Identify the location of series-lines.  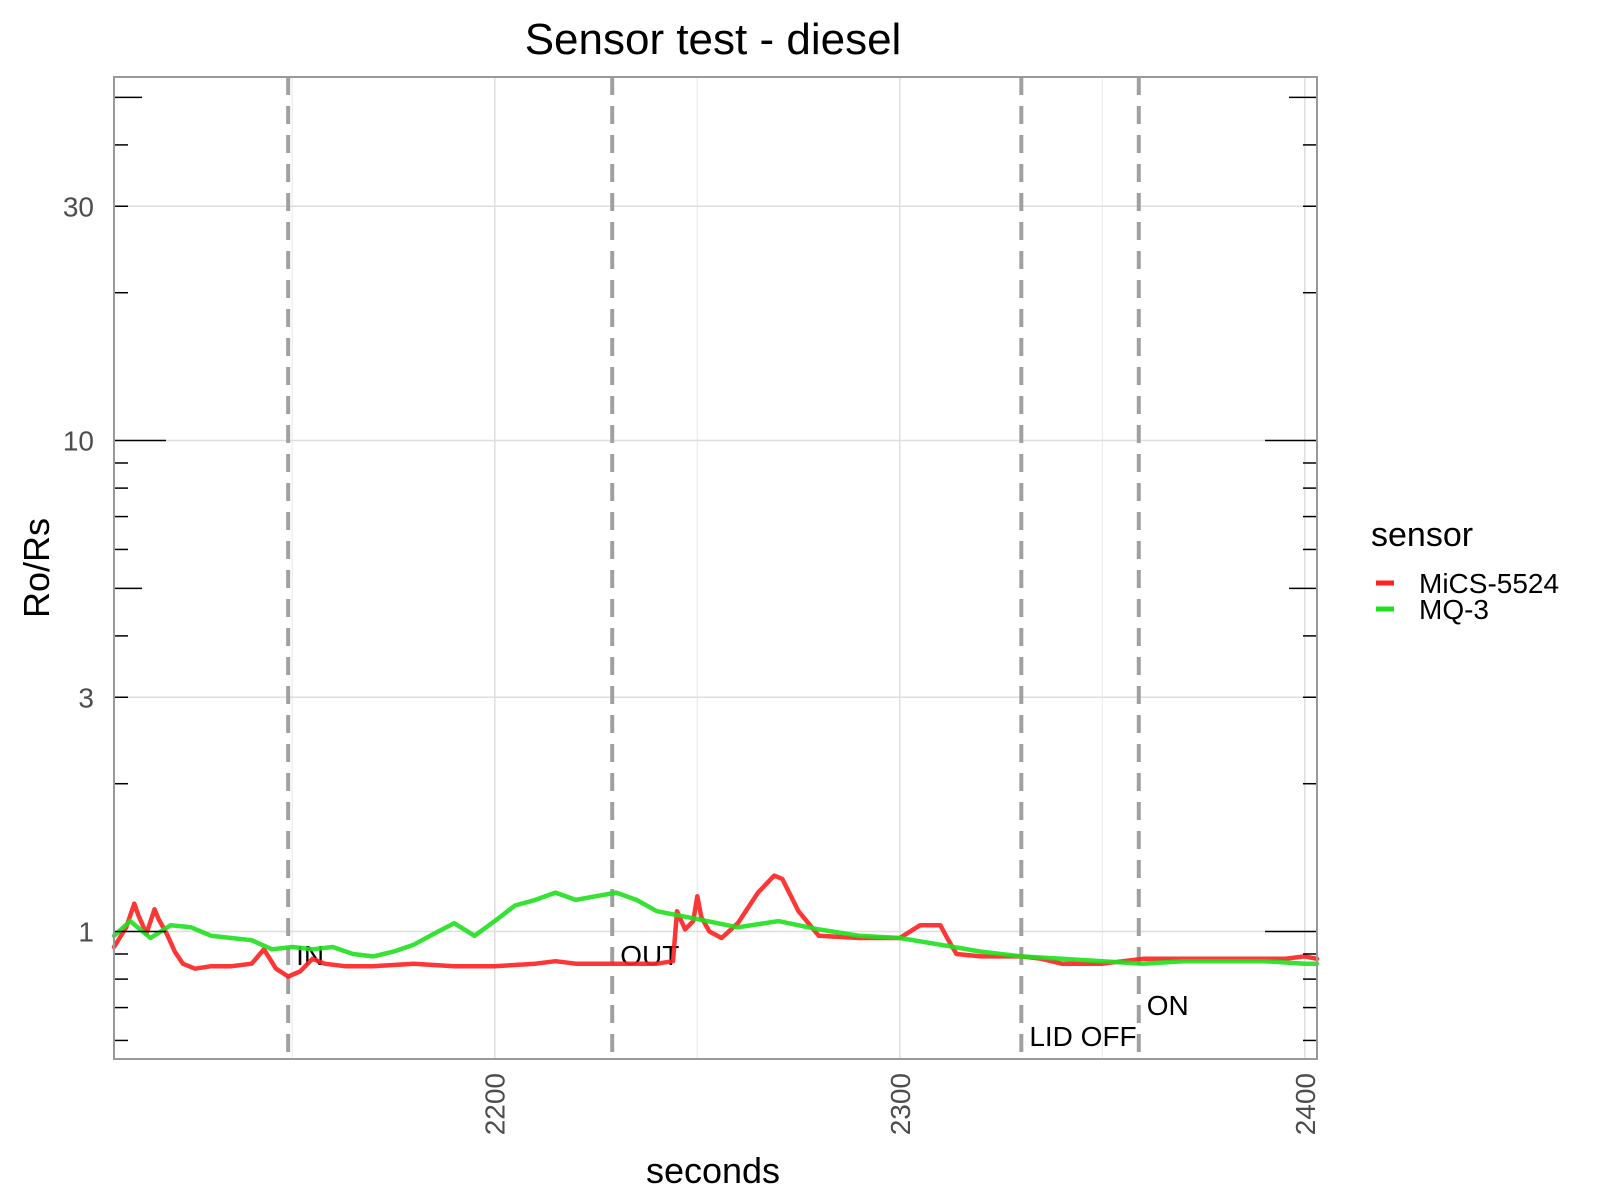
(715, 926).